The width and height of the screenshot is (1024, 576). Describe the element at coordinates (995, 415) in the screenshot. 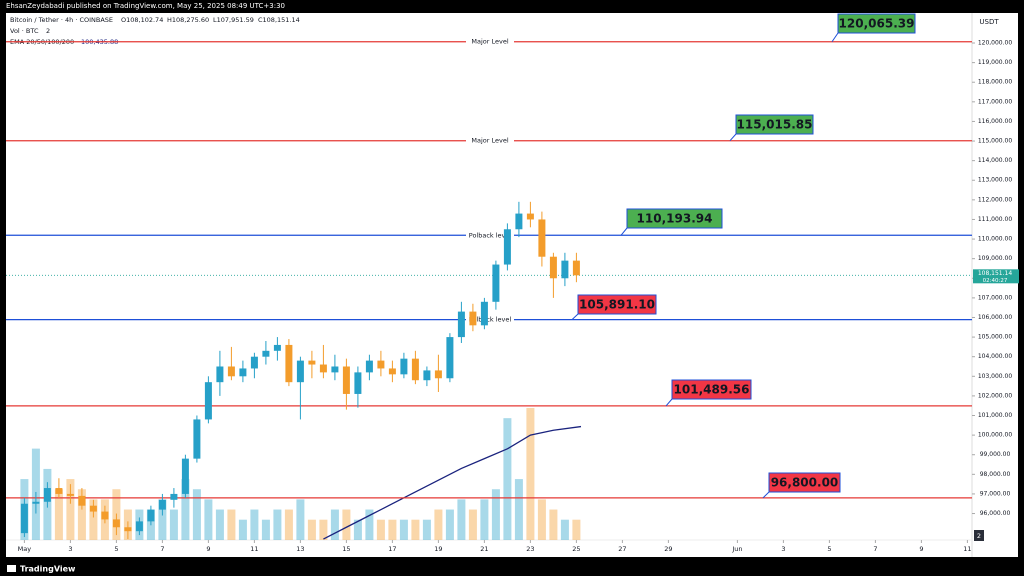

I see `y-tick-label: 101,000.00` at that location.